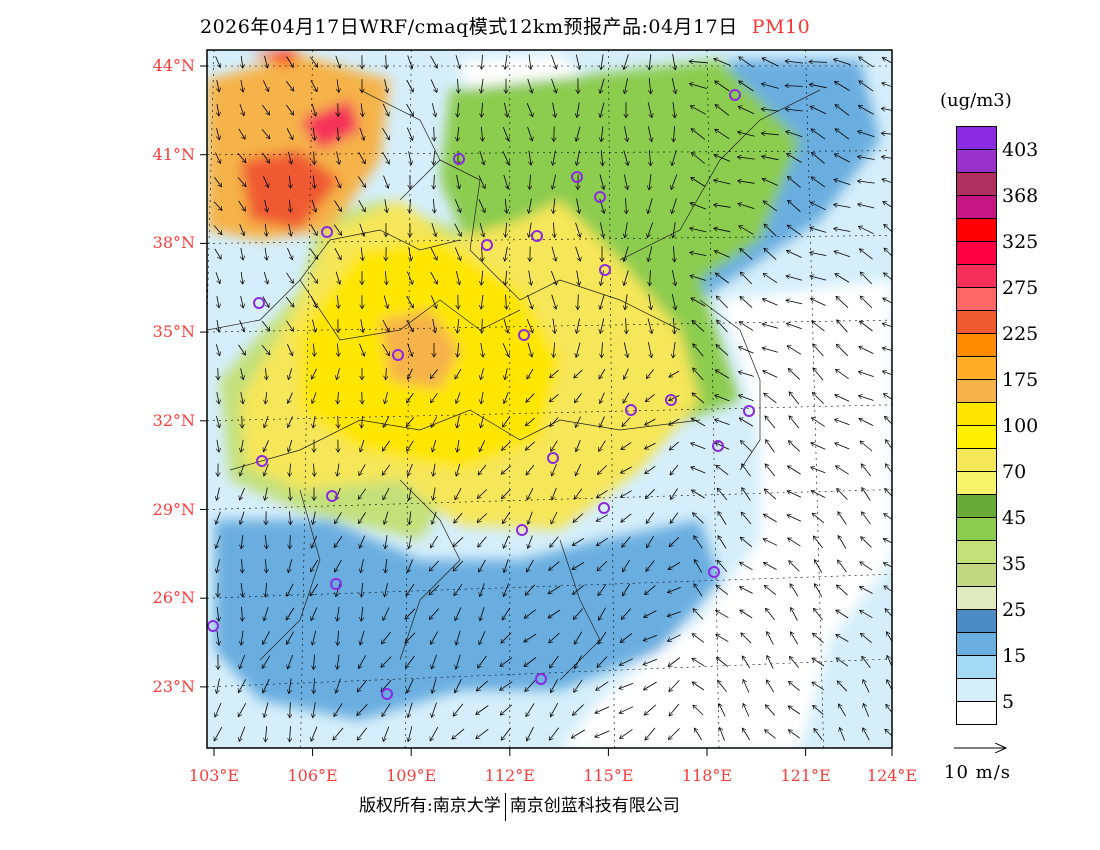 Image resolution: width=1100 pixels, height=850 pixels. Describe the element at coordinates (173, 154) in the screenshot. I see `latitude-label: 41°N` at that location.